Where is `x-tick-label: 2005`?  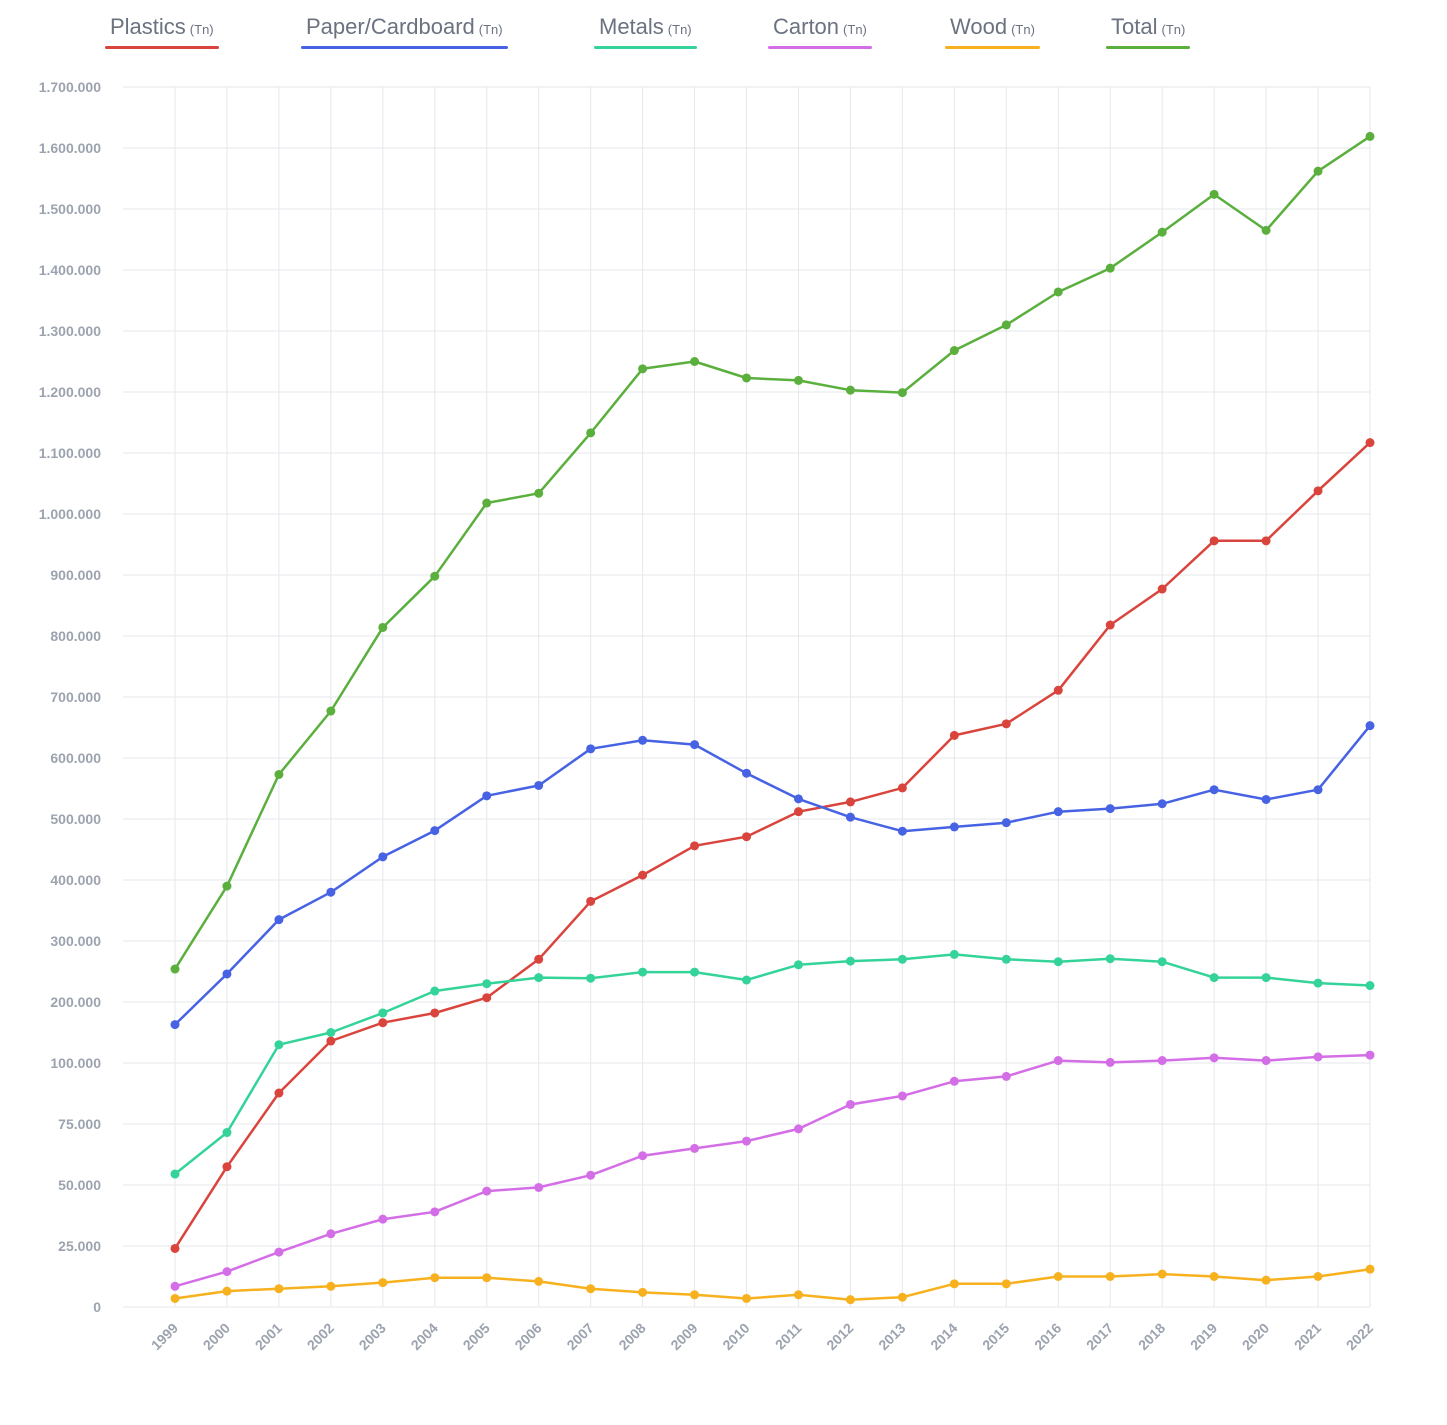
x-tick-label: 2005 is located at coordinates (476, 1336).